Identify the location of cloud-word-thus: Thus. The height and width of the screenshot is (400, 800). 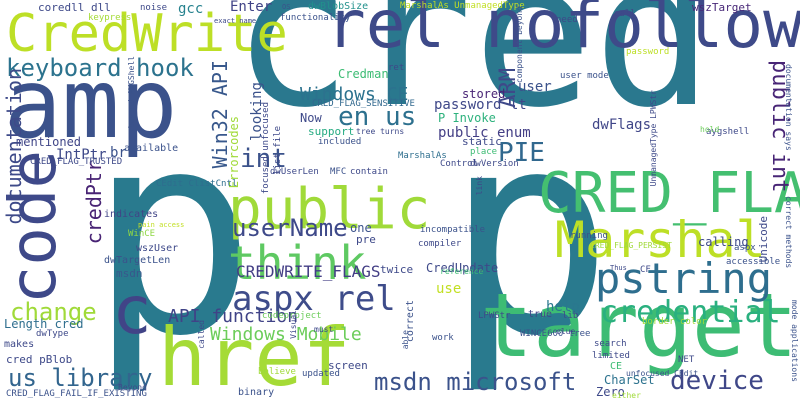
(618, 268).